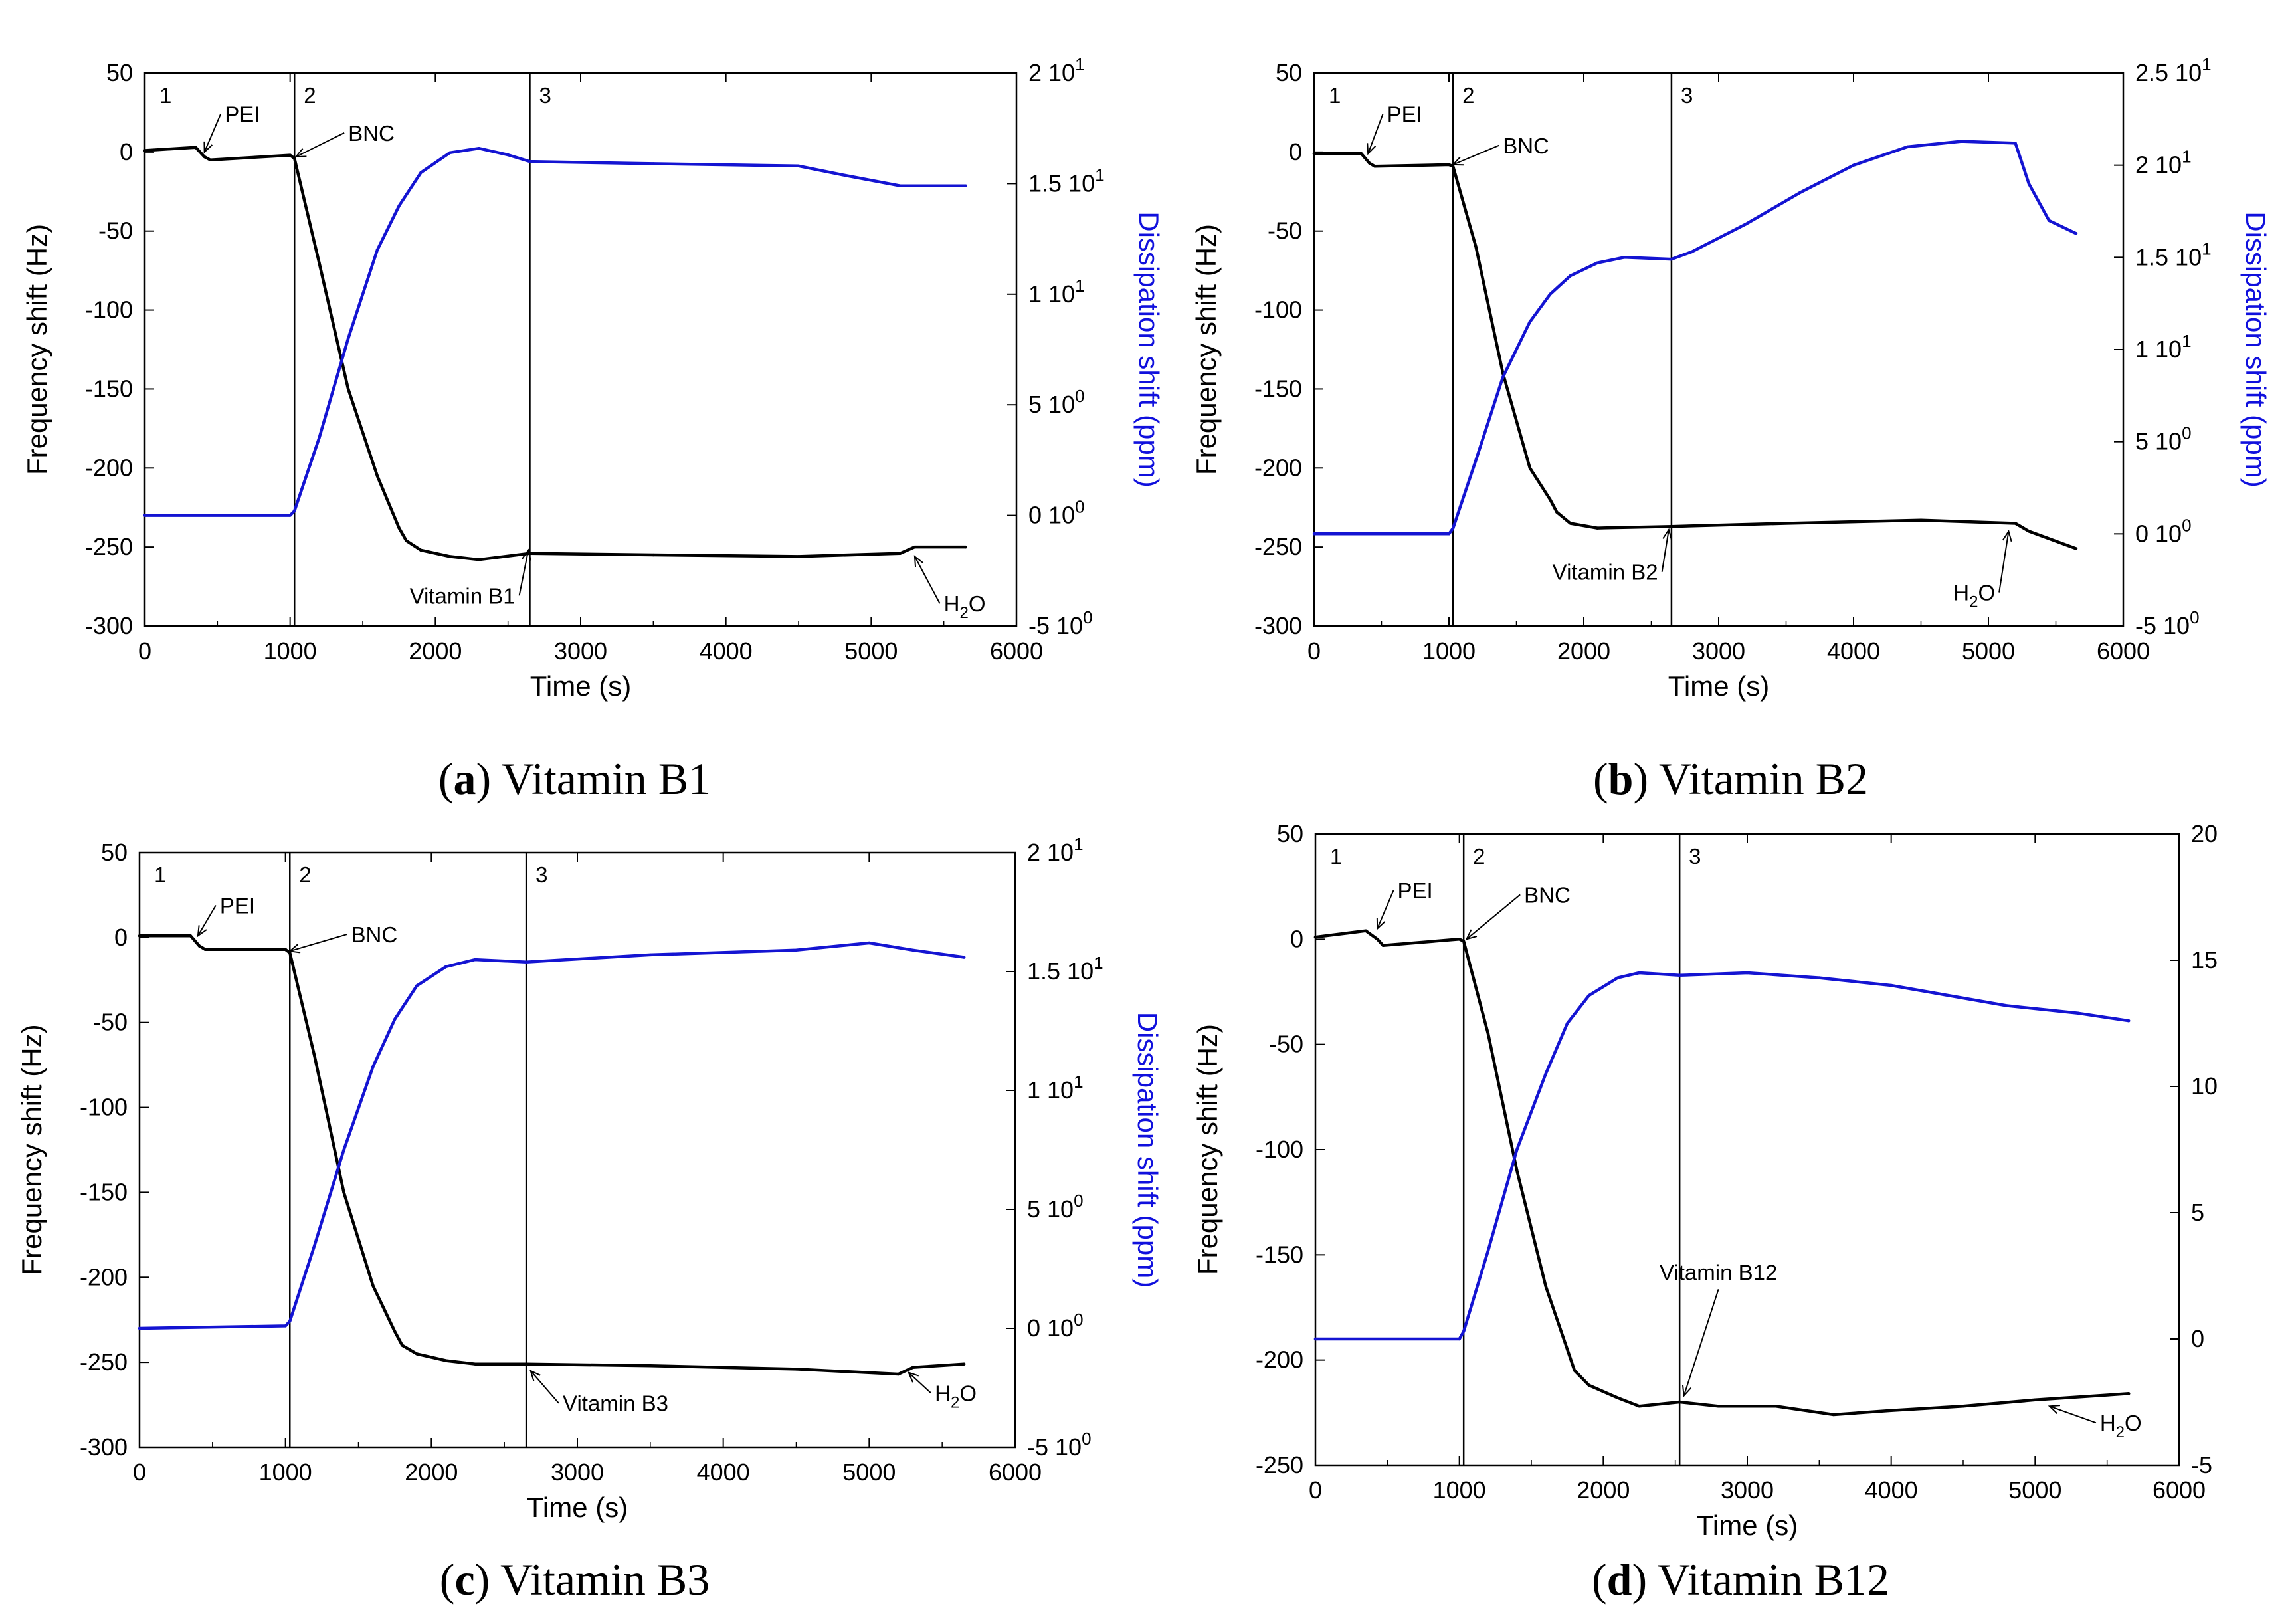 Image resolution: width=2296 pixels, height=1624 pixels. What do you see at coordinates (465, 779) in the screenshot?
I see `panel-caption-letter: a` at bounding box center [465, 779].